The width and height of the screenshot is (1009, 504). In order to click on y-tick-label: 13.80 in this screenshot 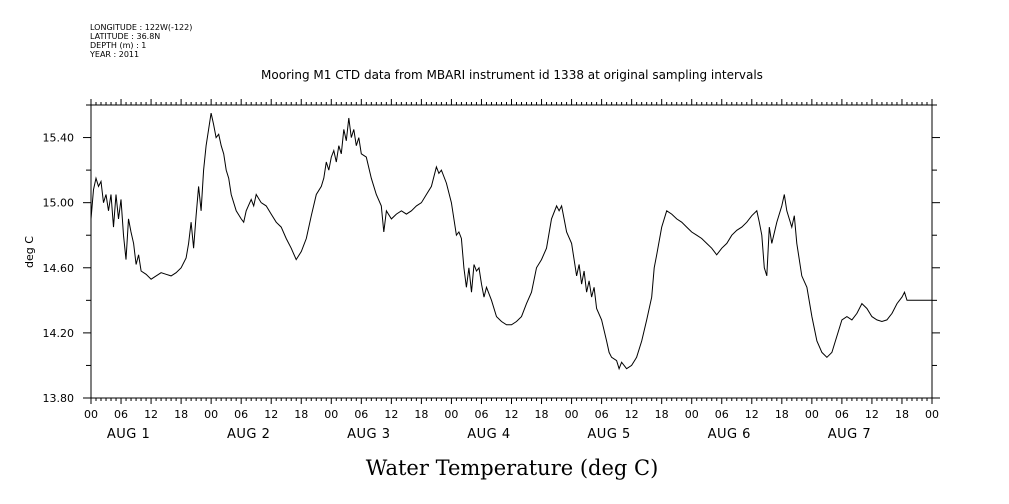, I will do `click(59, 398)`.